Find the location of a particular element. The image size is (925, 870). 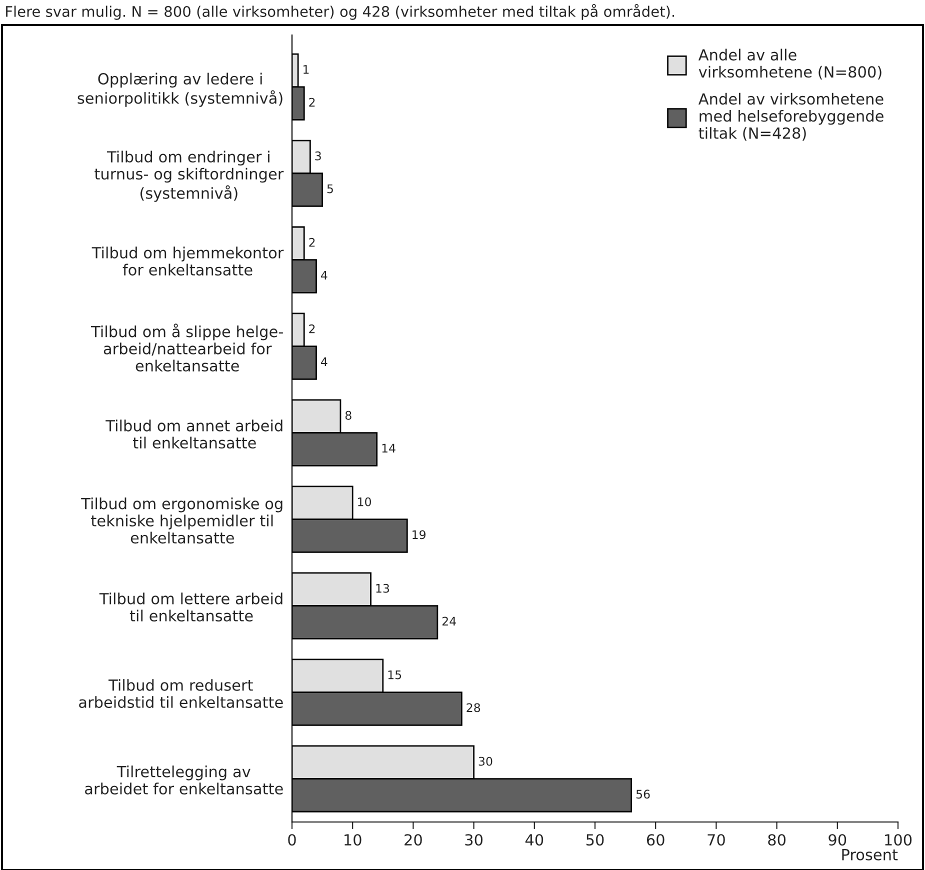

x-tick-label: 20 is located at coordinates (413, 840).